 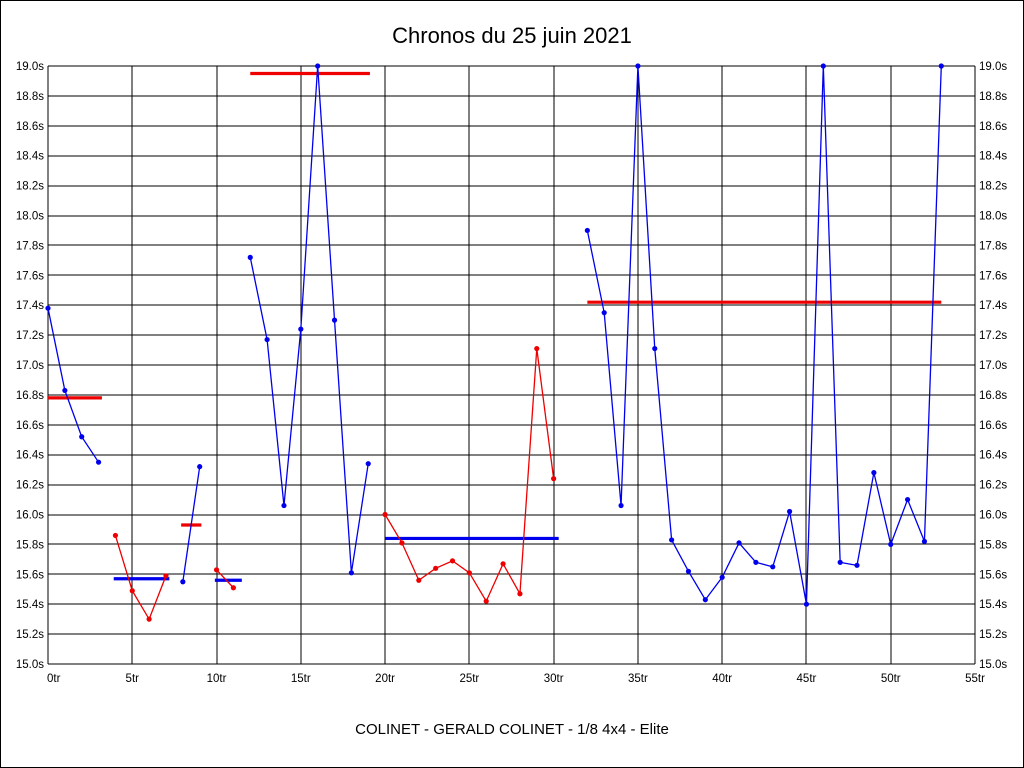 I want to click on y-tick-label-right: 18.4s, so click(x=993, y=157).